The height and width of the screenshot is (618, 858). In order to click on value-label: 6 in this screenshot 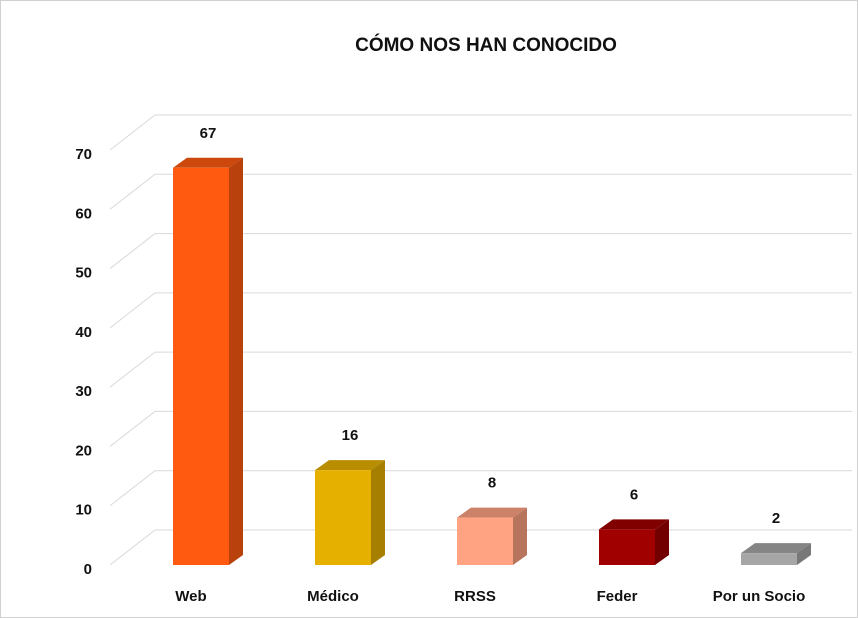, I will do `click(634, 494)`.